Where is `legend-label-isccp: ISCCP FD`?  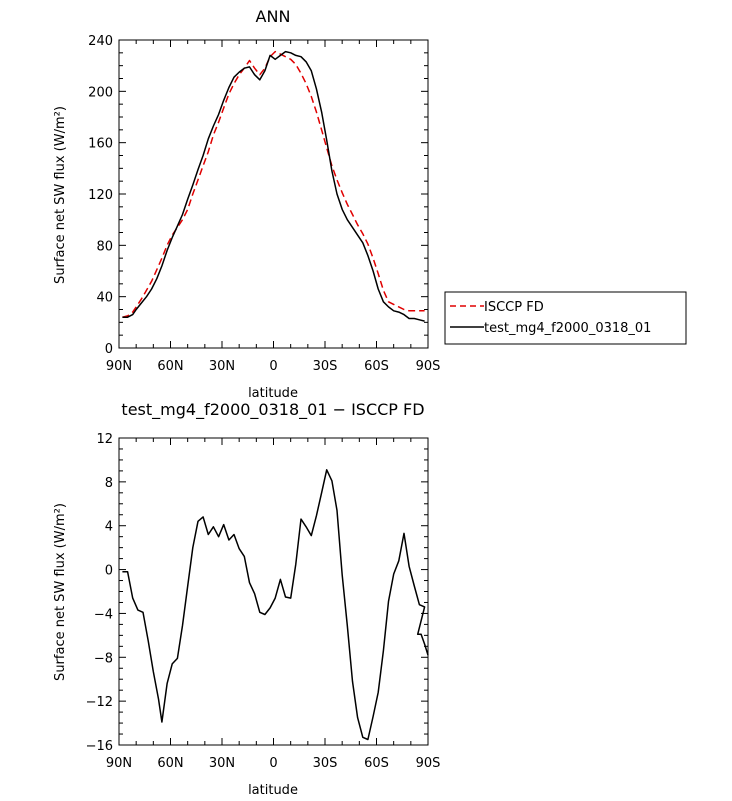 legend-label-isccp: ISCCP FD is located at coordinates (514, 307).